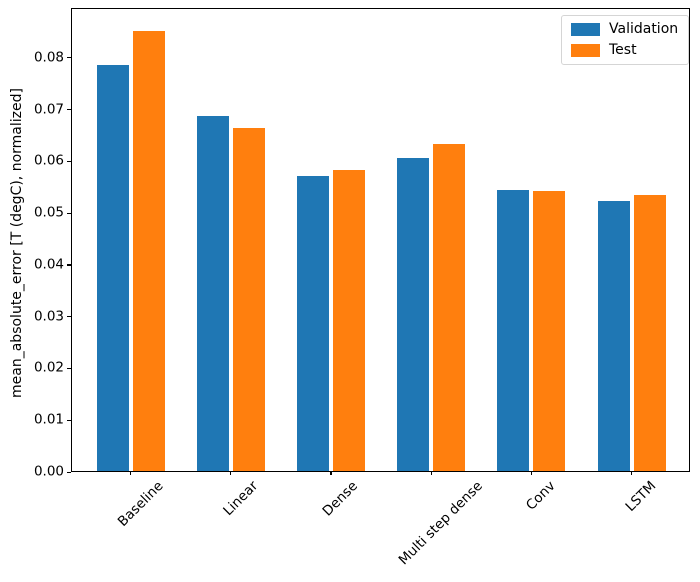 This screenshot has width=700, height=582. What do you see at coordinates (140, 504) in the screenshot?
I see `xtick-label-baseline: Baseline` at bounding box center [140, 504].